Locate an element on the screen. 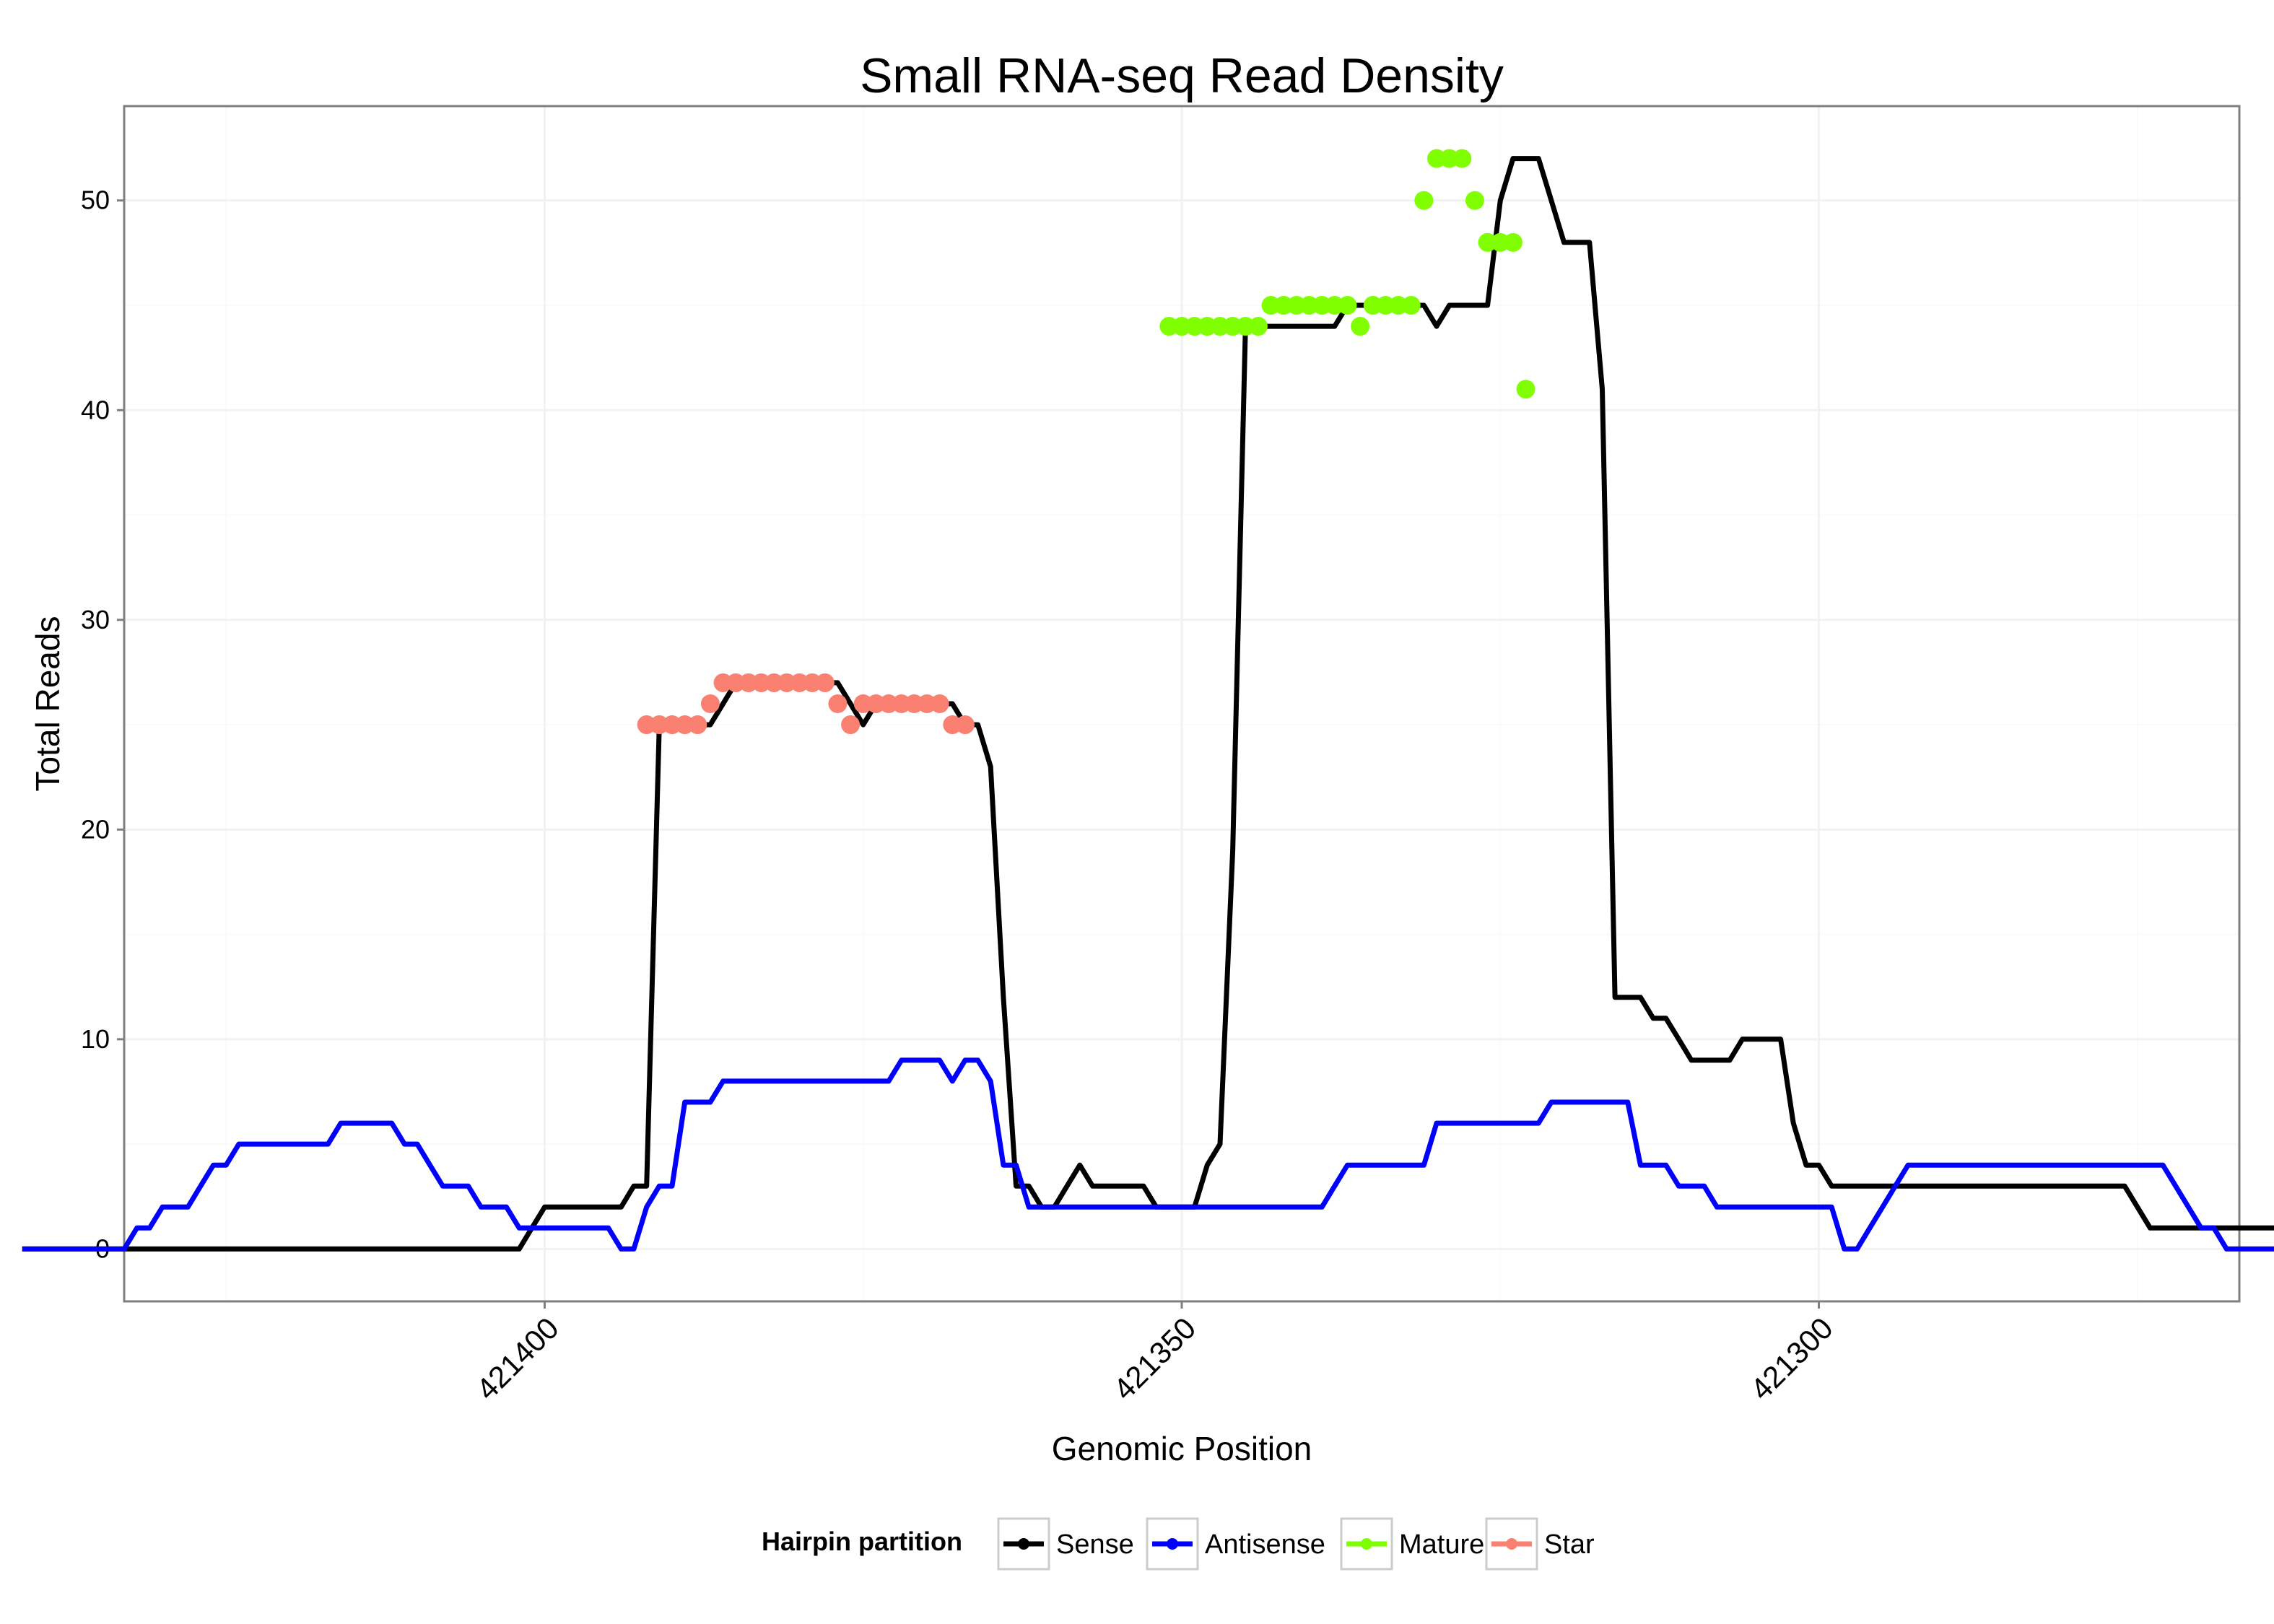  x-tick-label: 421350 is located at coordinates (1155, 1358).